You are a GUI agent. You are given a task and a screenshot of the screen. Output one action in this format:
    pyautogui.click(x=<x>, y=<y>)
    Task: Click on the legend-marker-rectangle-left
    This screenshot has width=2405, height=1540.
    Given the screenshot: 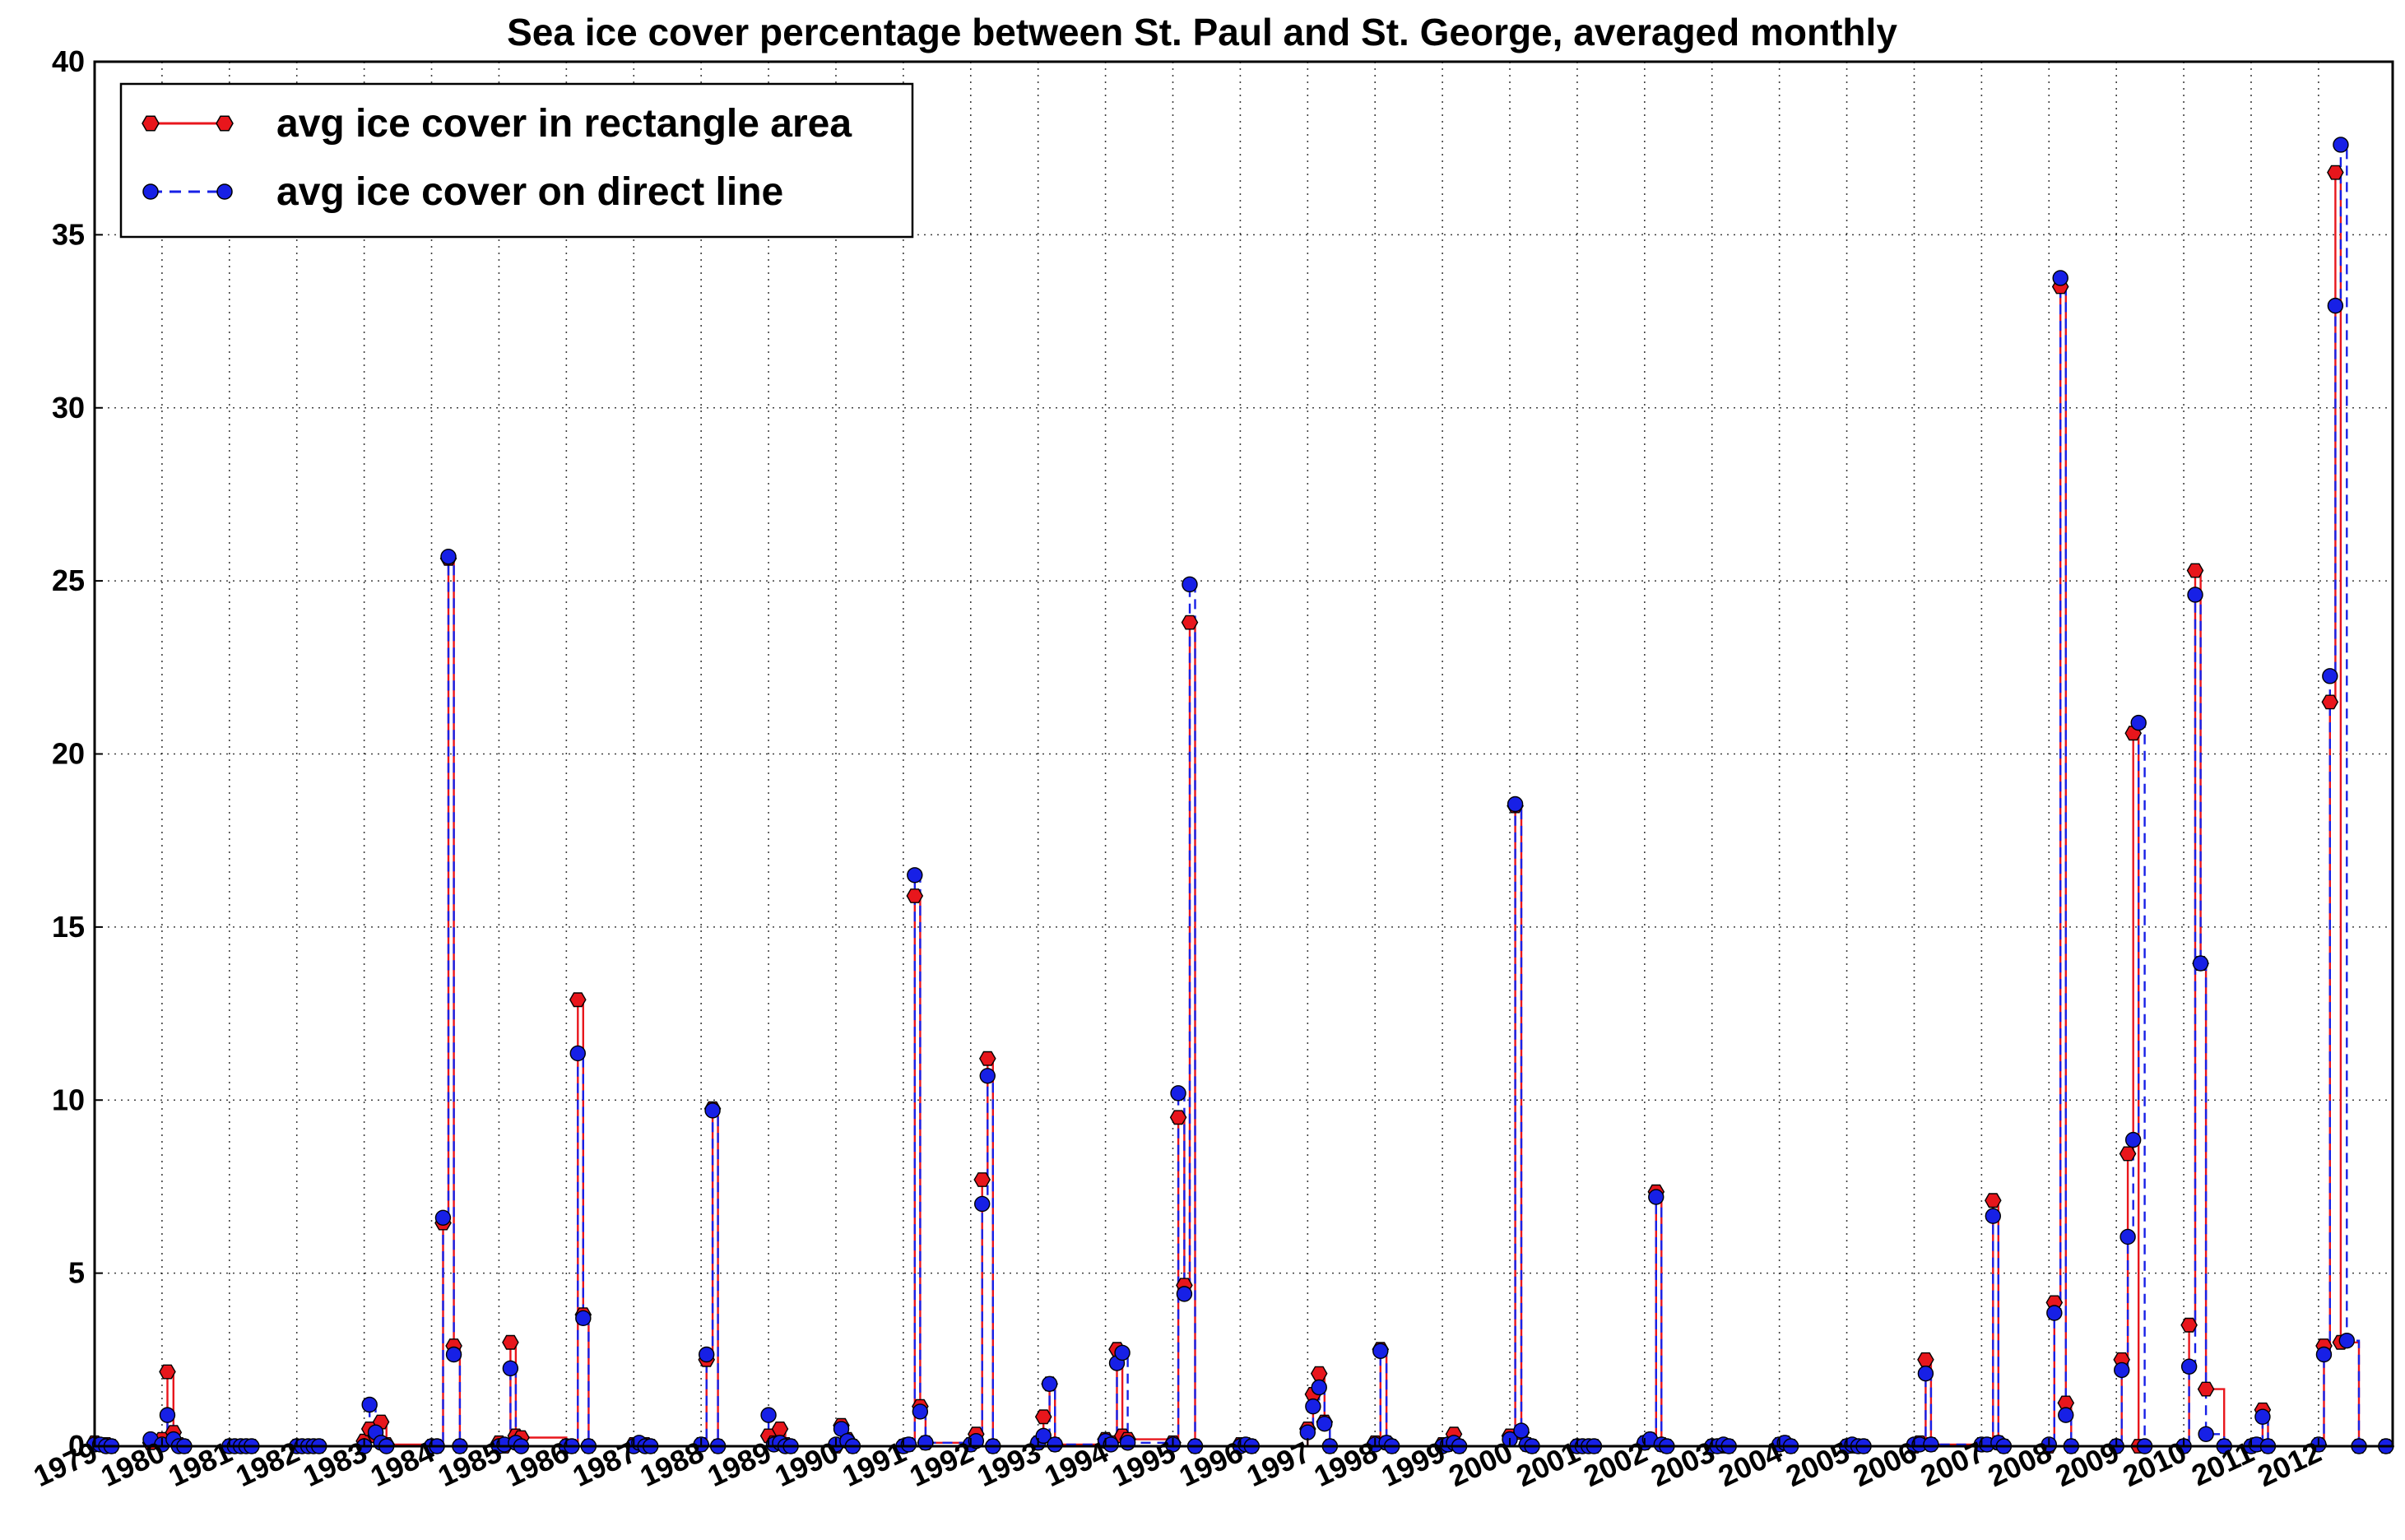 What is the action you would take?
    pyautogui.click(x=151, y=123)
    